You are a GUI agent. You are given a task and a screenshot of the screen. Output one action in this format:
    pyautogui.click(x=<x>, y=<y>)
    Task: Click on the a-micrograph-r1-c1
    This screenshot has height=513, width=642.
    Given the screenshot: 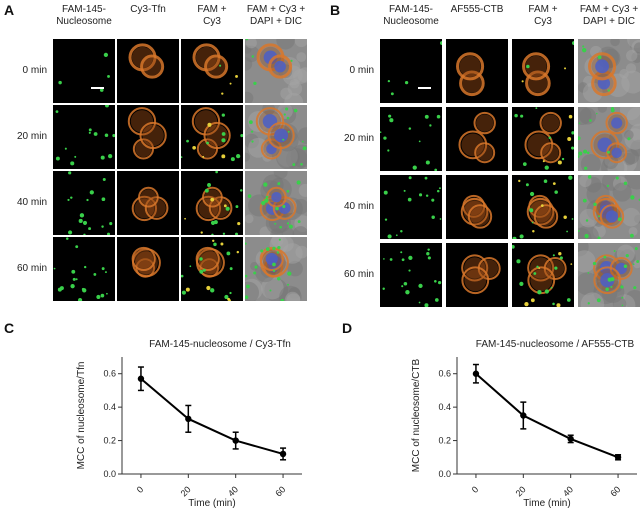 What is the action you would take?
    pyautogui.click(x=84, y=71)
    